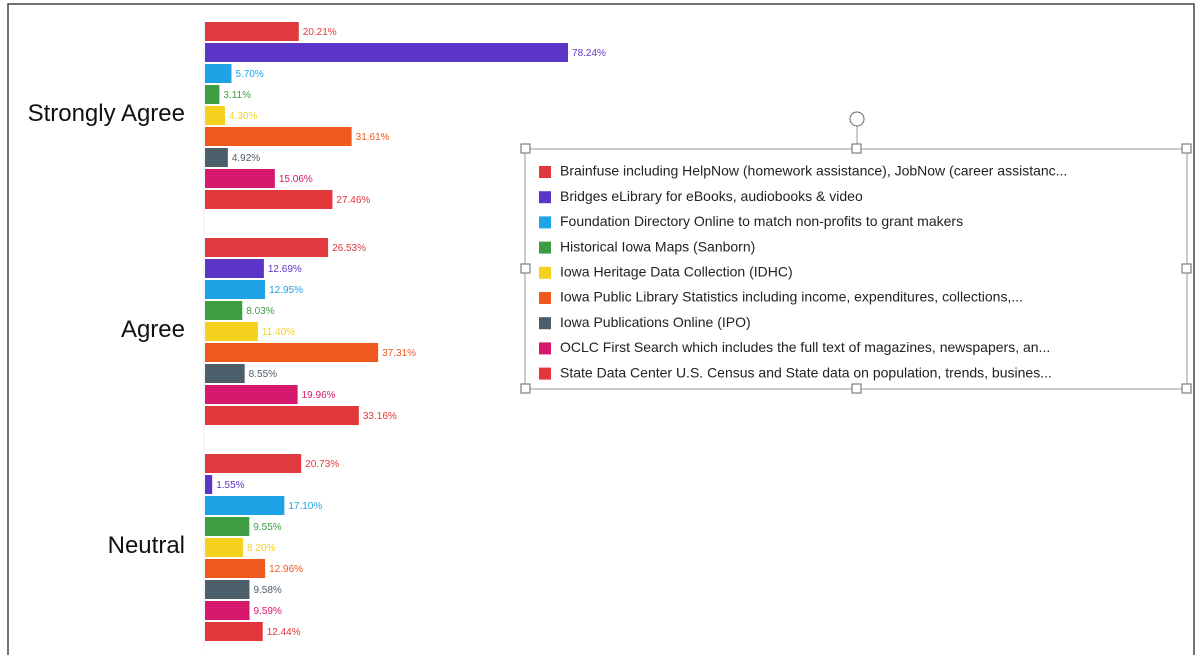 This screenshot has width=1199, height=655. I want to click on value-label: 12.44%, so click(284, 632).